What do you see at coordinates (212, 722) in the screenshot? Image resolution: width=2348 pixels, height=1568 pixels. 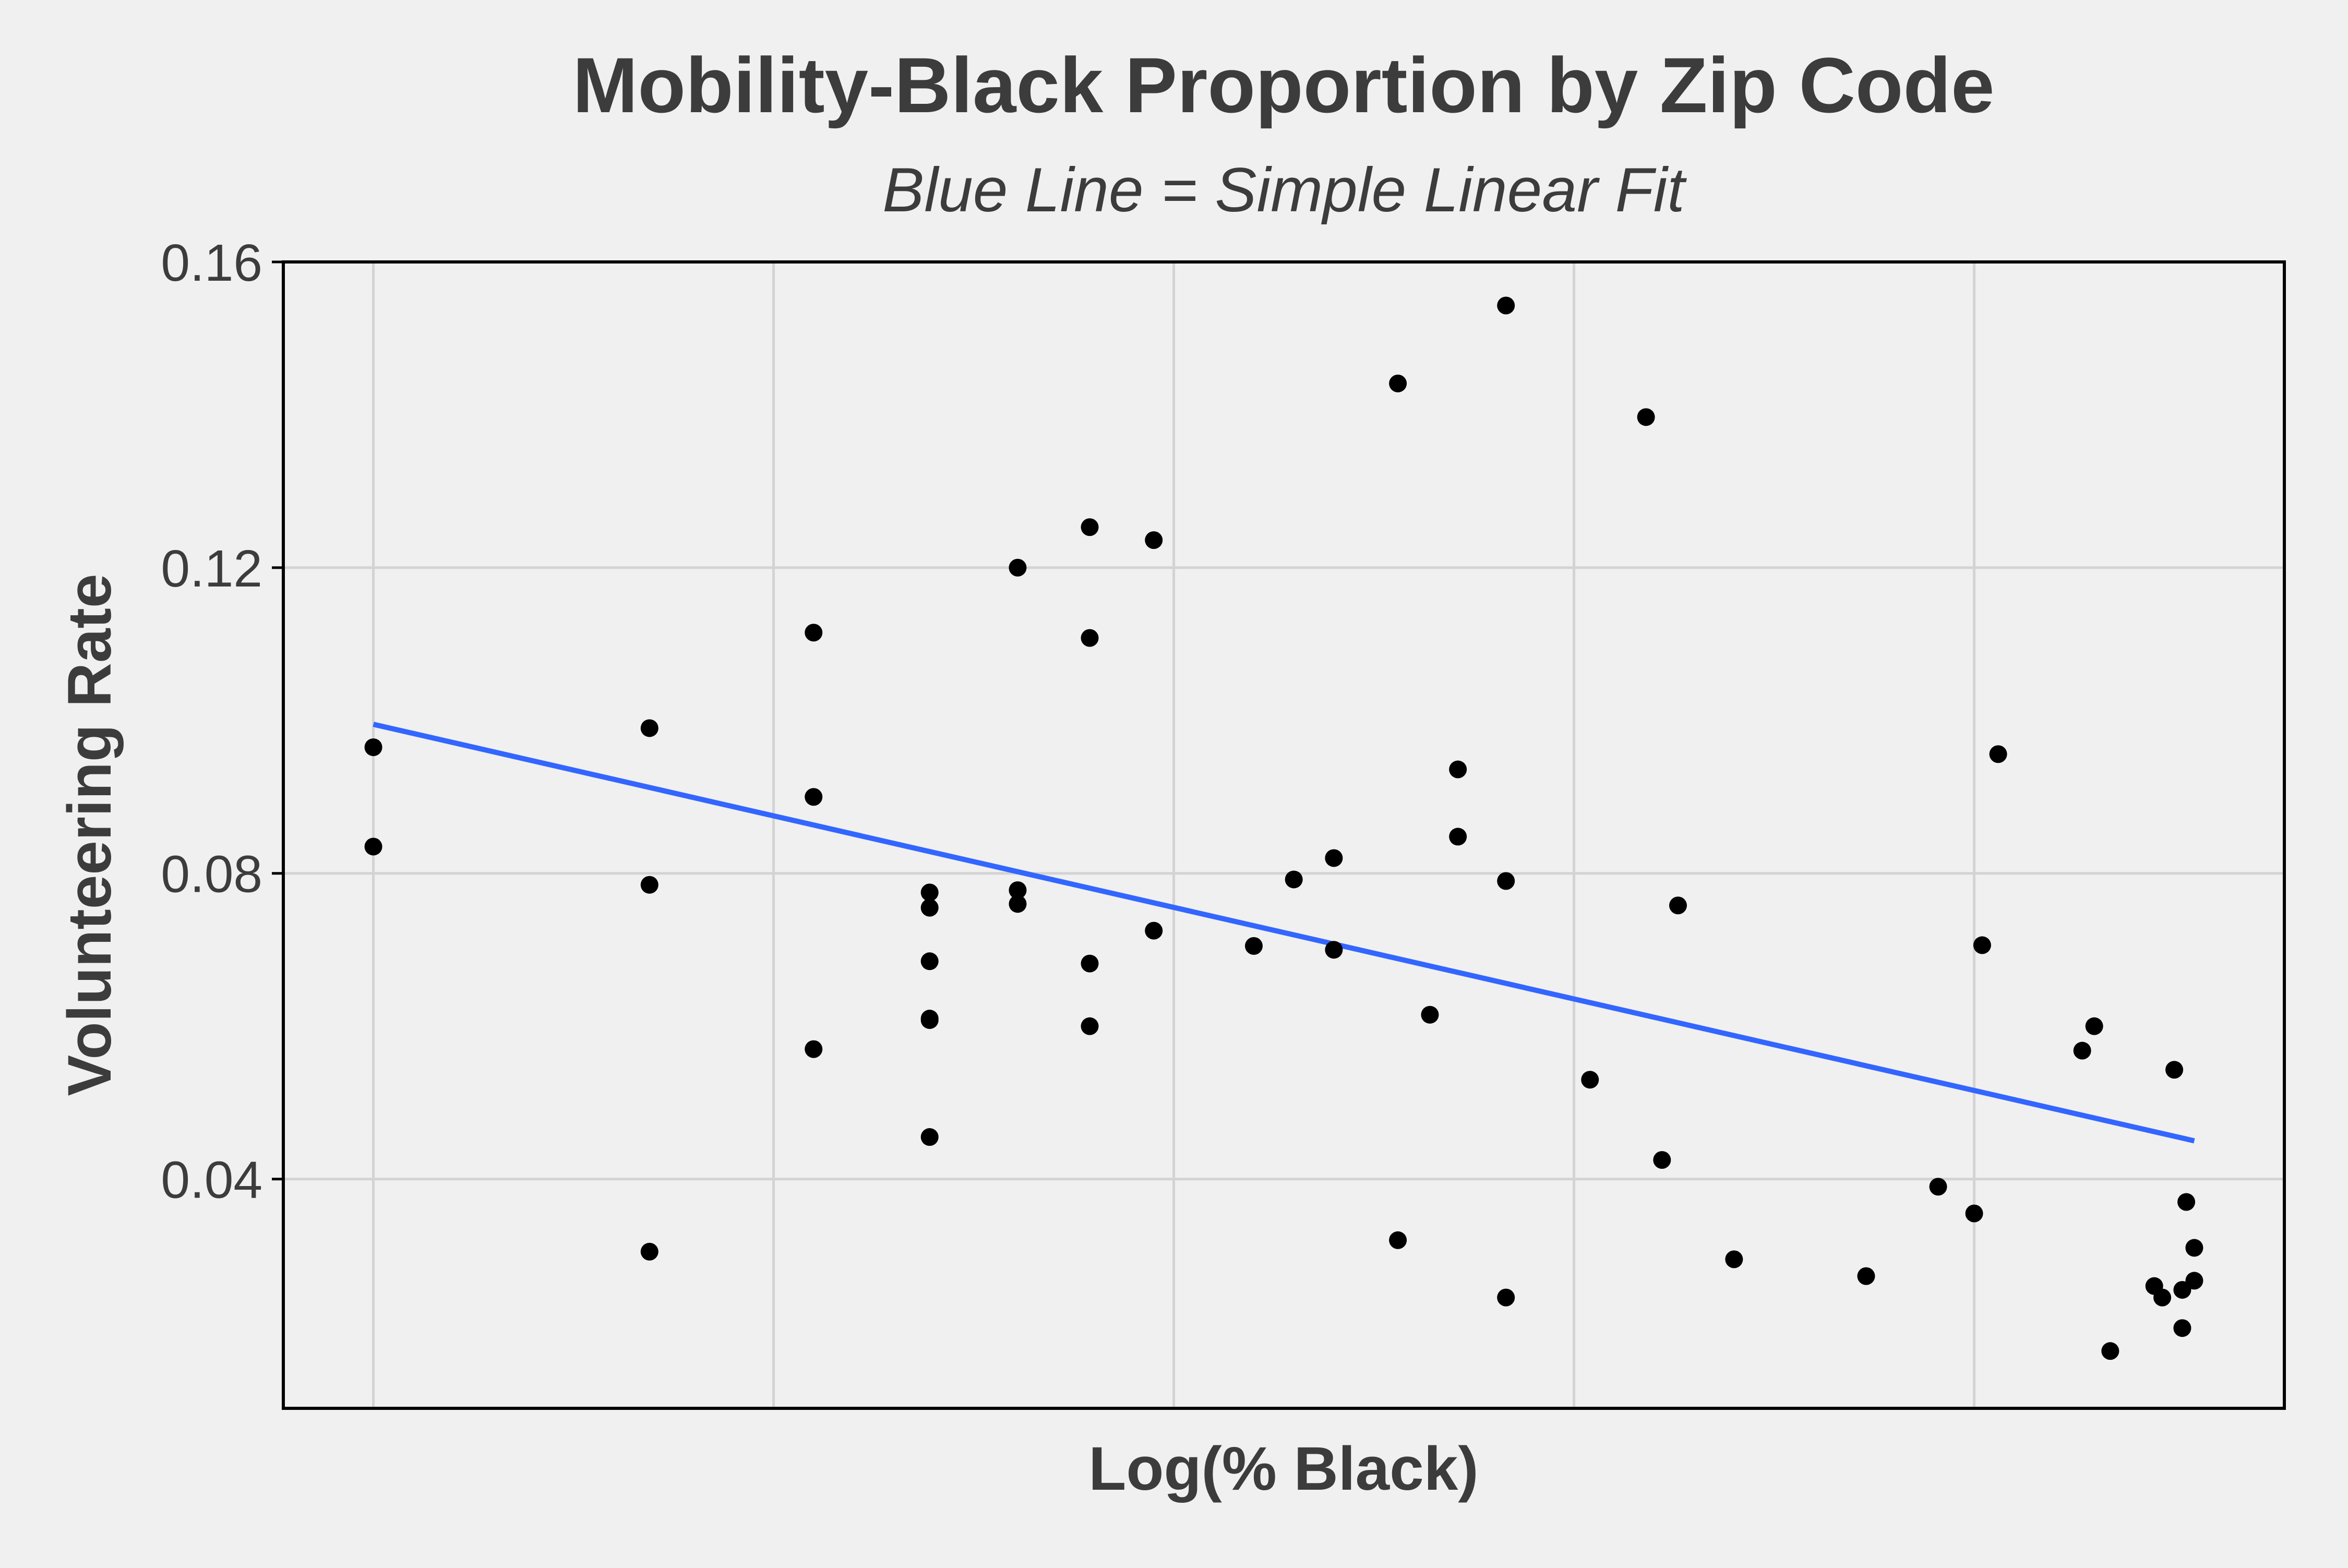 I see `y-tick-labels: 0.04 0.08 0.12 0.16` at bounding box center [212, 722].